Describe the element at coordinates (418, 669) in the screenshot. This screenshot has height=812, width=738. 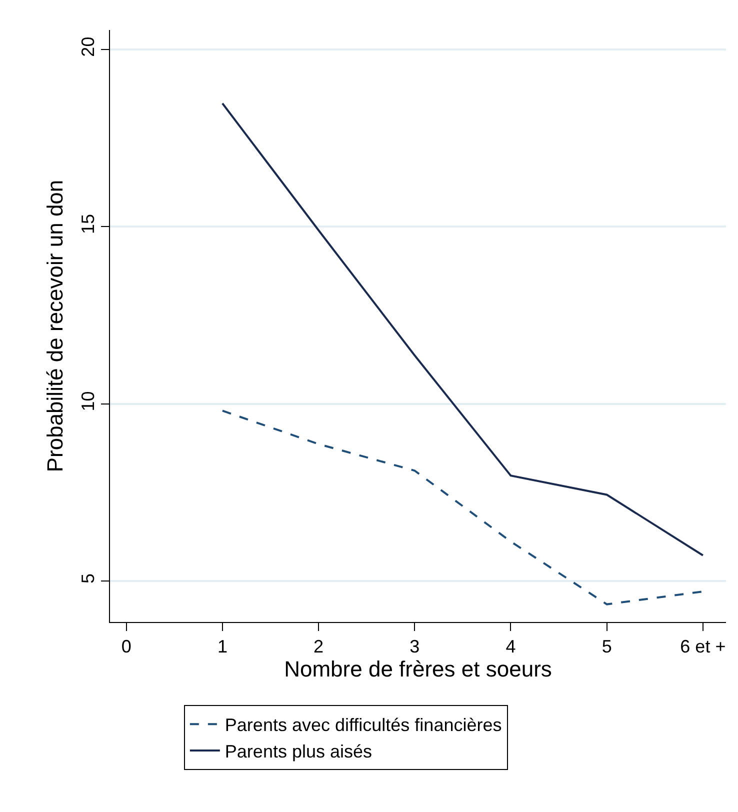
I see `x-axis-title: Nombre de frères et soeurs` at that location.